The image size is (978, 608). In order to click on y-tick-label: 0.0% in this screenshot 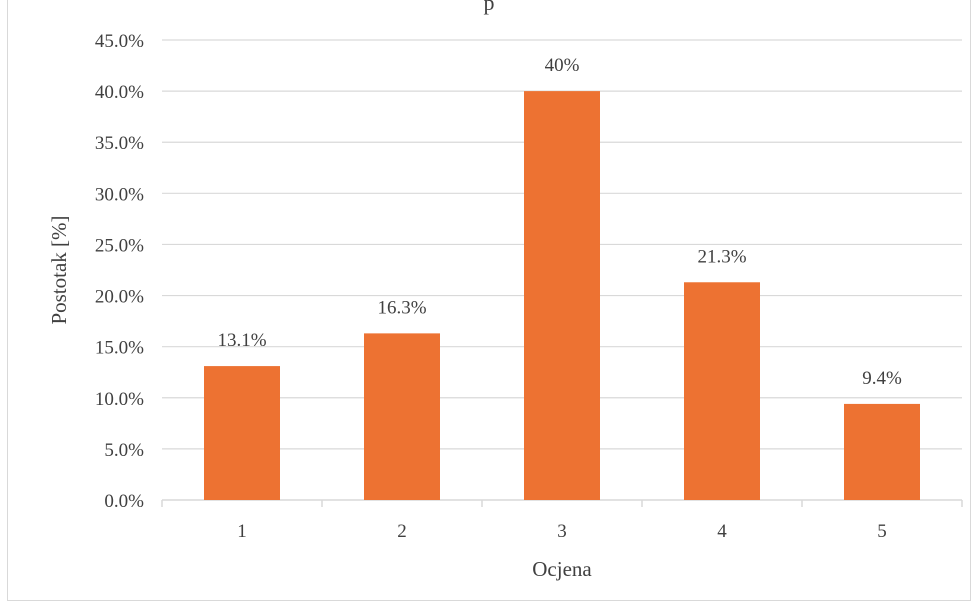, I will do `click(124, 501)`.